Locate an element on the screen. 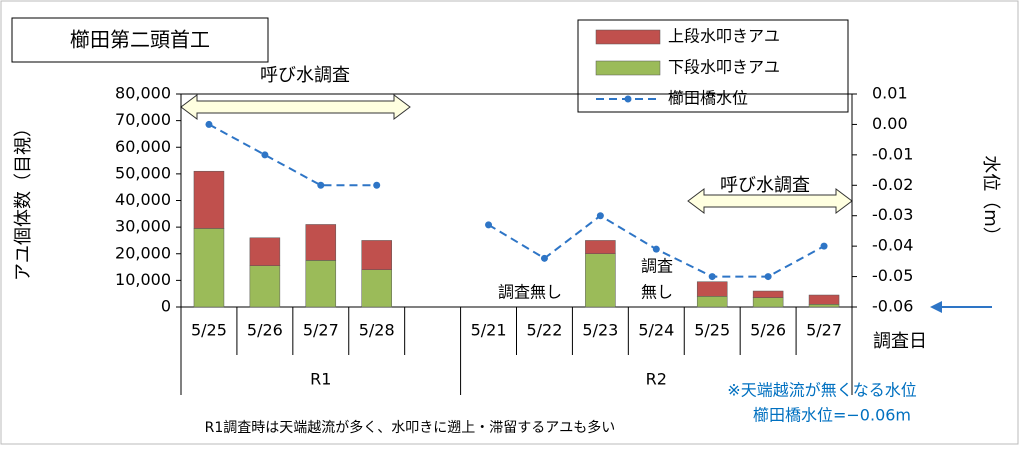  arrow-head is located at coordinates (936, 307).